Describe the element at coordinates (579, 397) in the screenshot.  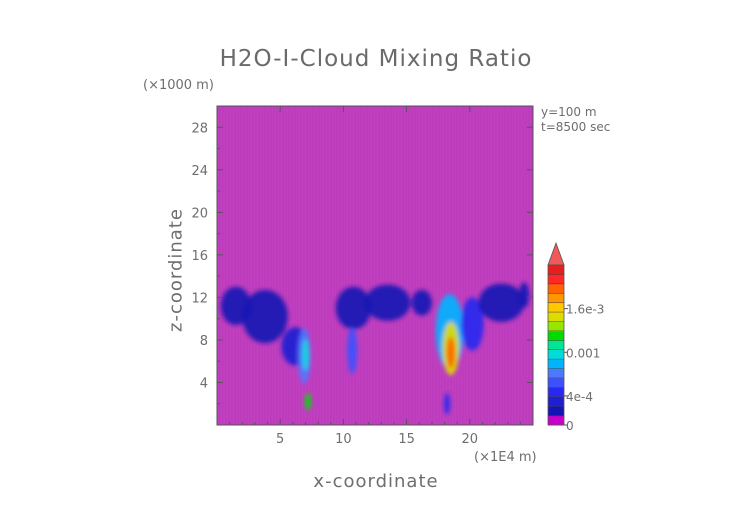
I see `colorbar-tick-label: 4e-4` at that location.